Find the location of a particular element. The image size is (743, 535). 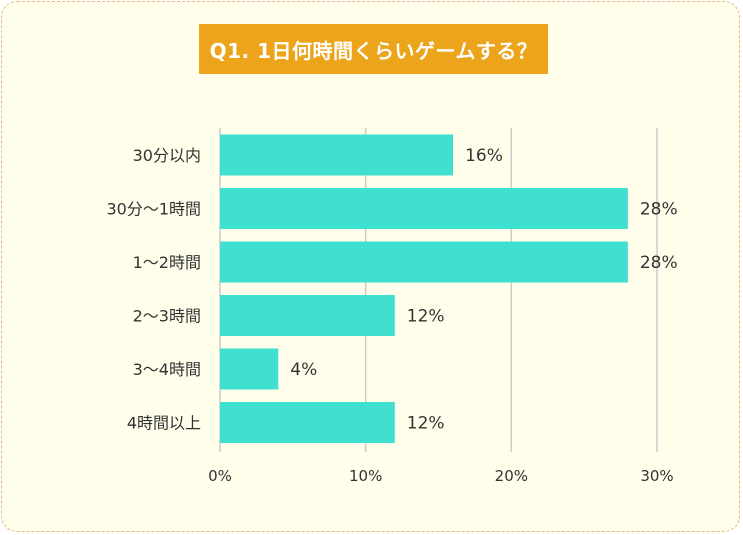

category-label: 2～3時間 is located at coordinates (167, 316).